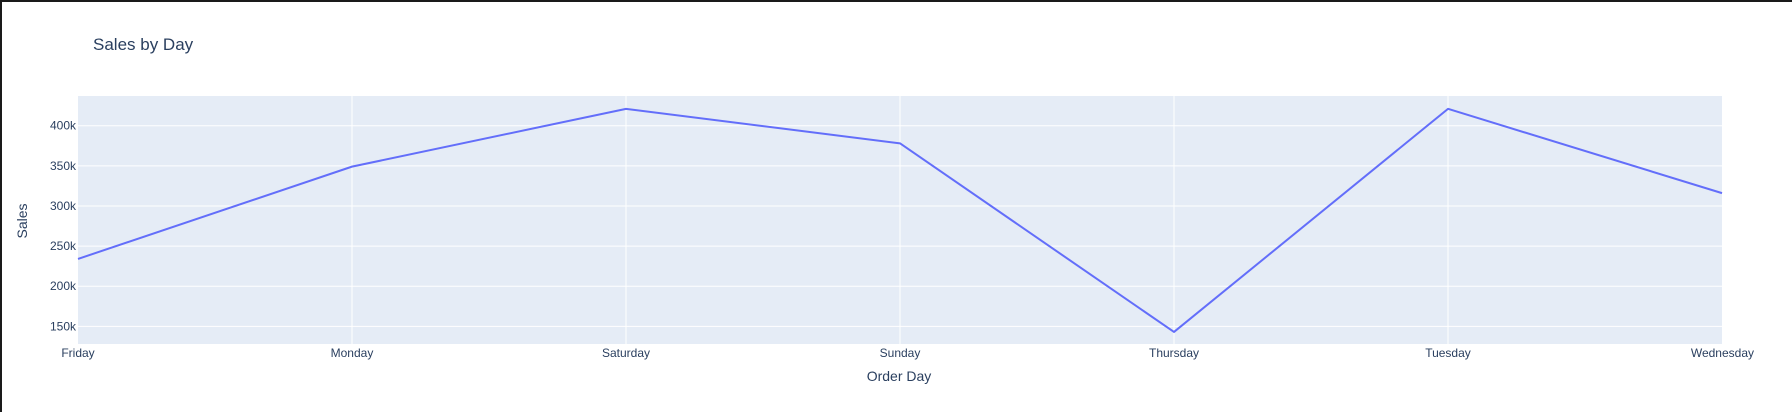 Image resolution: width=1792 pixels, height=419 pixels. What do you see at coordinates (63, 286) in the screenshot?
I see `y-tick-label: 200k` at bounding box center [63, 286].